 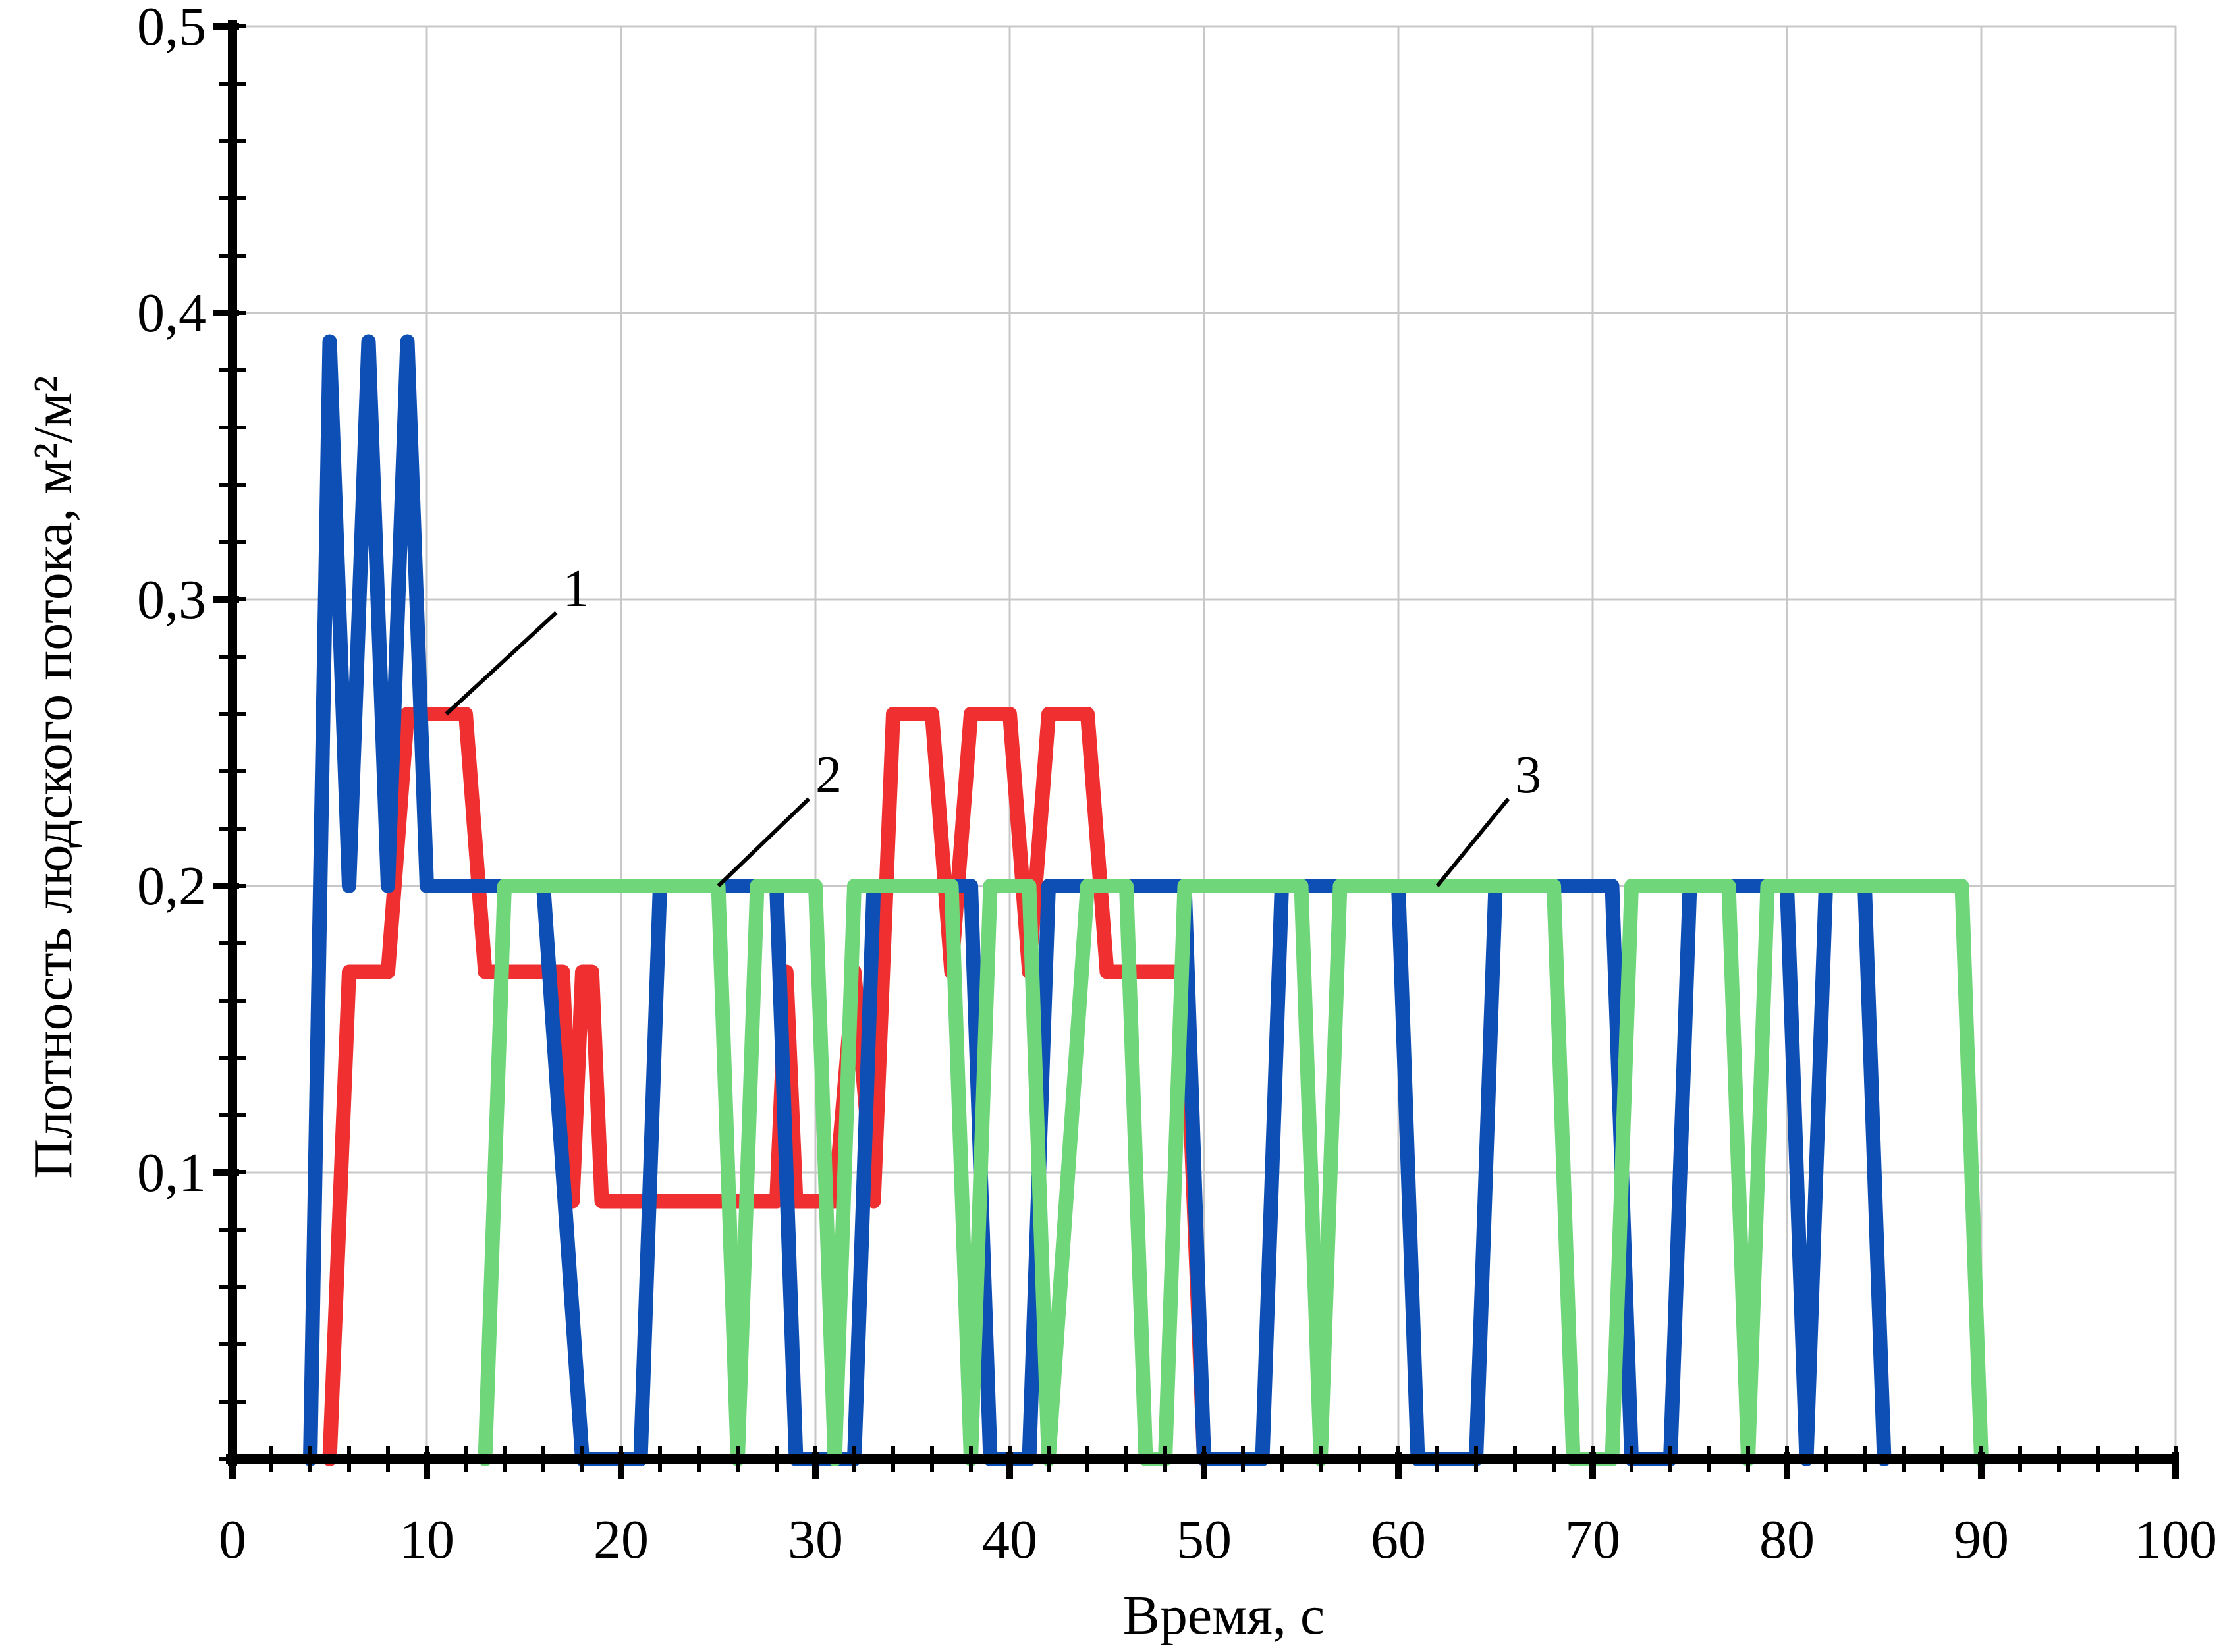 I want to click on y-tick-label: 0,3, so click(x=171, y=599).